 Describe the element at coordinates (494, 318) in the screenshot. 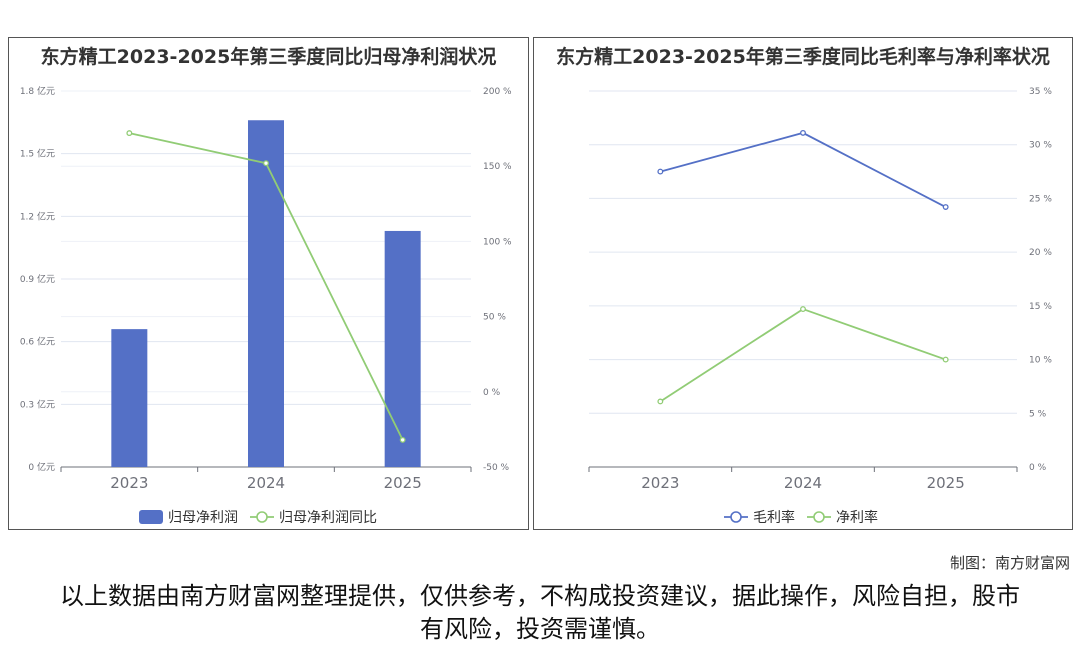

I see `y-right-tick-label: 50 %` at that location.